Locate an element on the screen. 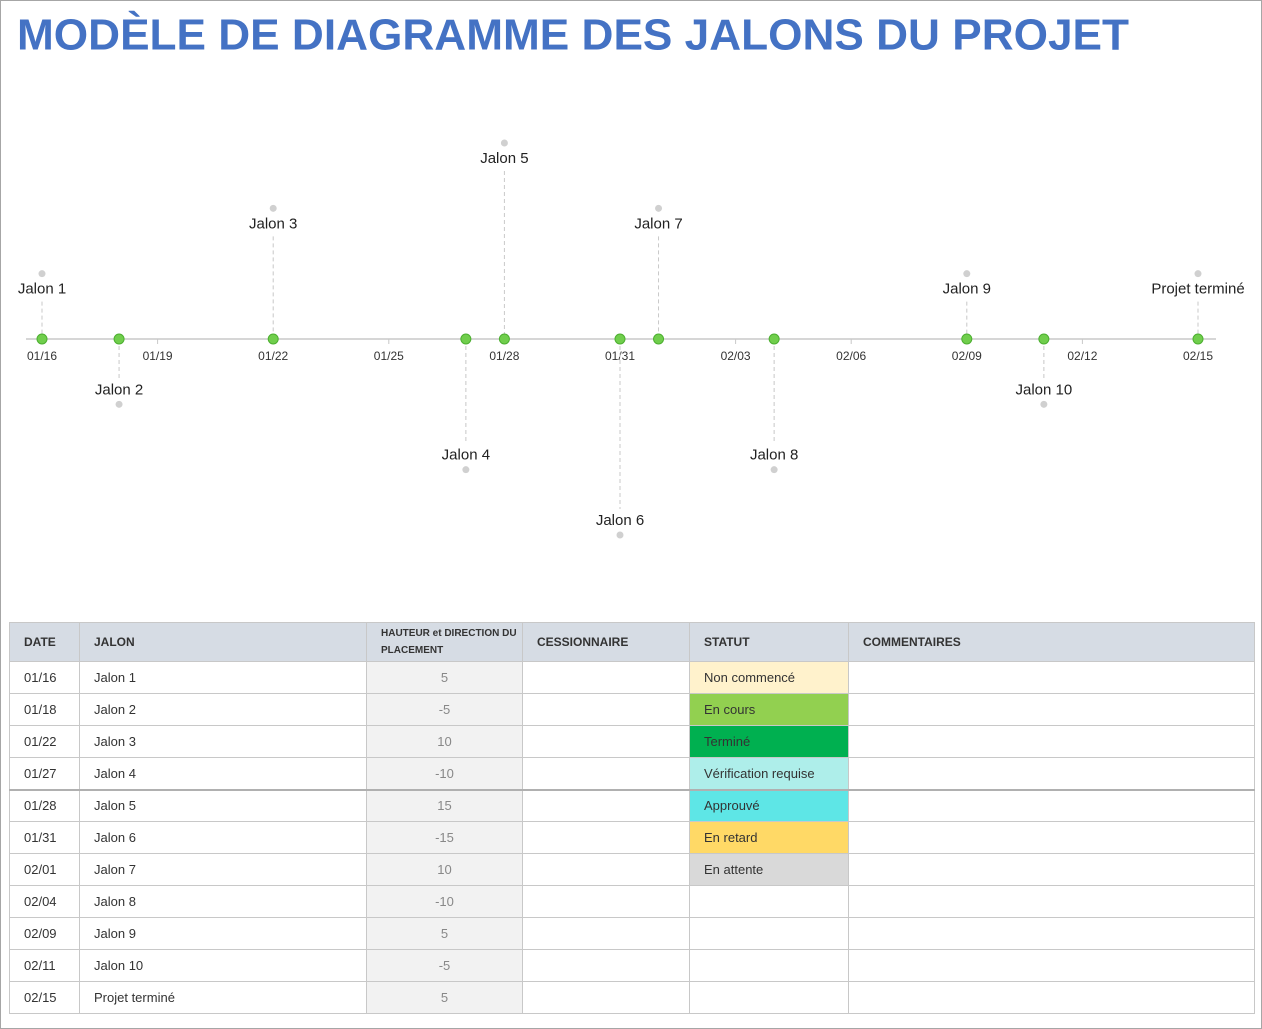  status-cell: En cours is located at coordinates (769, 709).